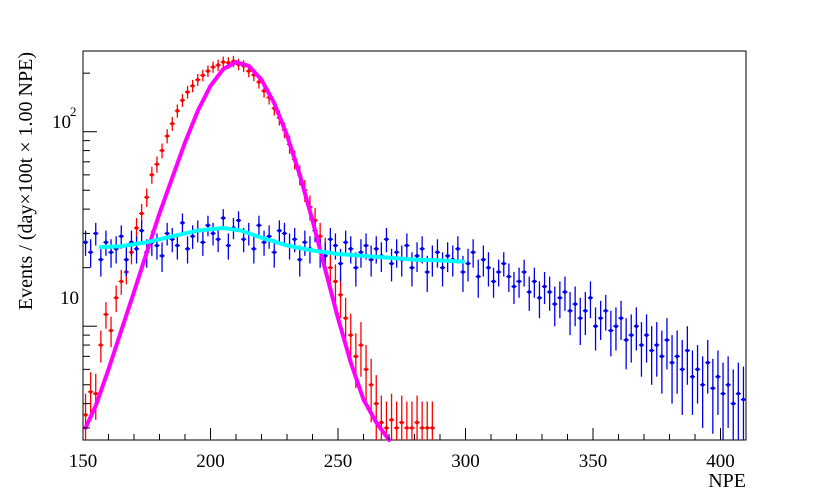  I want to click on x-tick-label: 300, so click(465, 461).